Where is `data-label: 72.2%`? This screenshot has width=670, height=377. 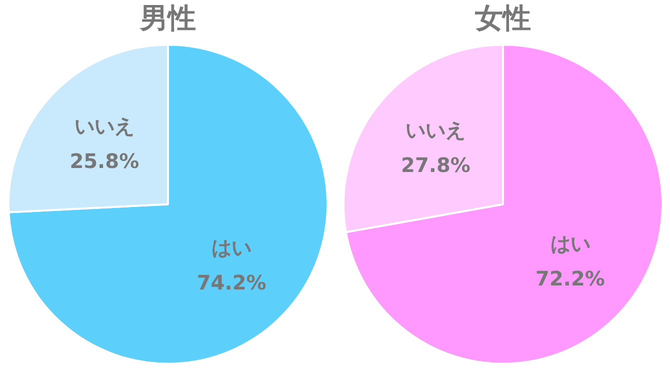 data-label: 72.2% is located at coordinates (570, 278).